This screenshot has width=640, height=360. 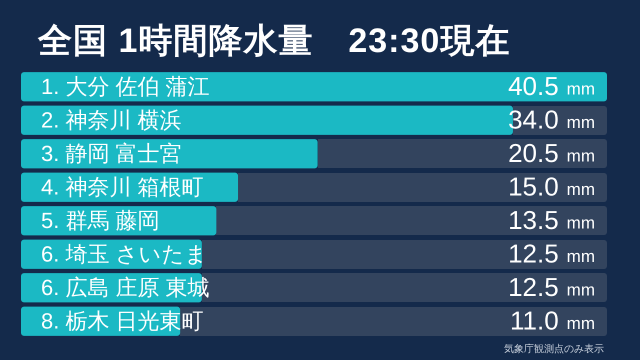 What do you see at coordinates (534, 320) in the screenshot?
I see `data-label: 11.0` at bounding box center [534, 320].